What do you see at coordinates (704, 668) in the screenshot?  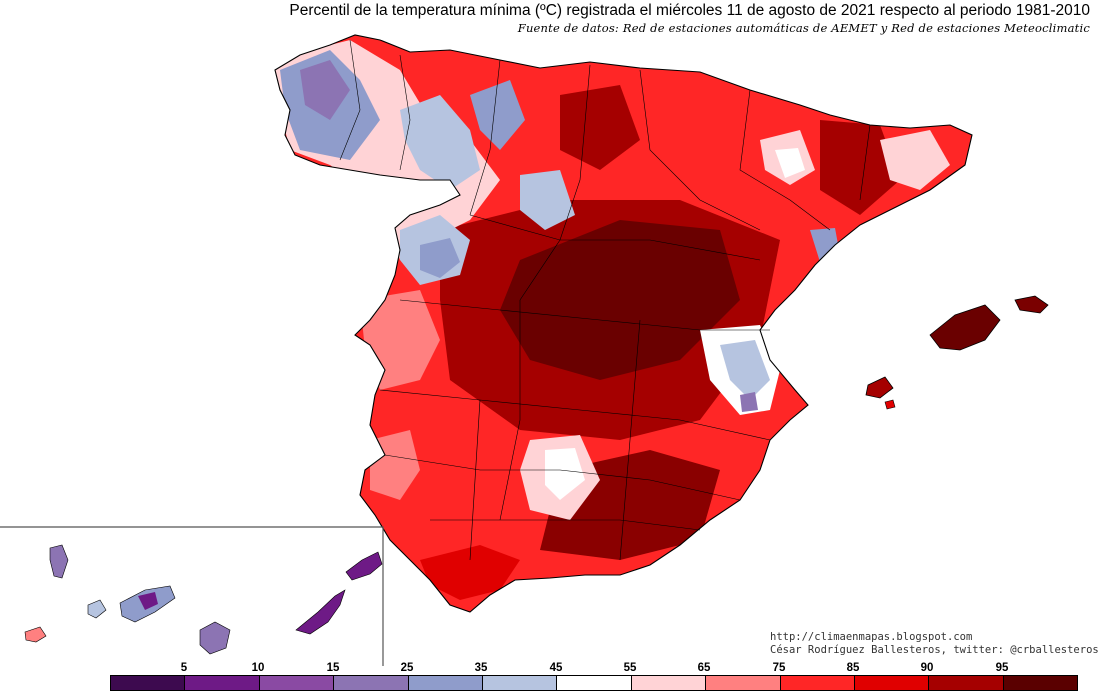 I see `legend-label: 65` at bounding box center [704, 668].